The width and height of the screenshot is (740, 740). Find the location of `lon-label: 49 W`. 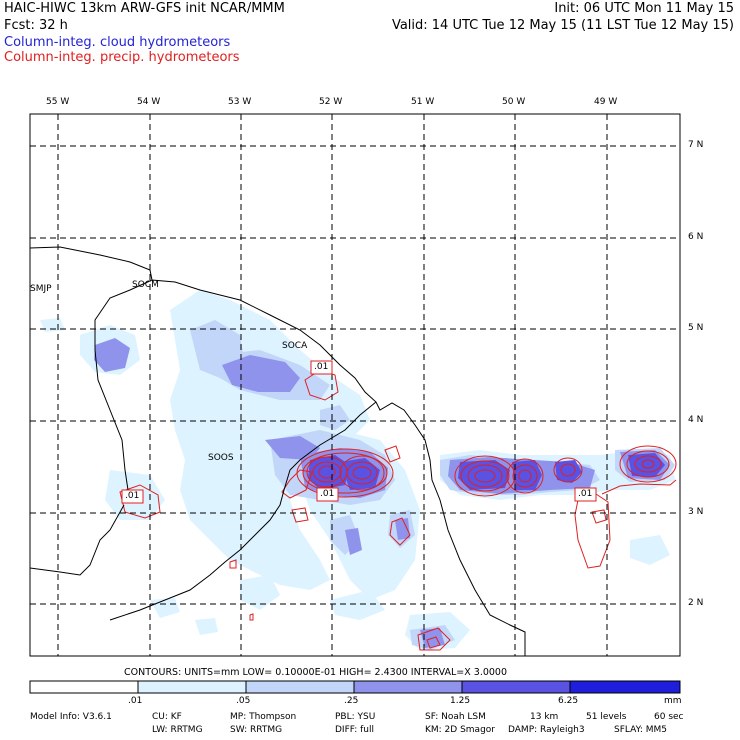

lon-label: 49 W is located at coordinates (606, 102).